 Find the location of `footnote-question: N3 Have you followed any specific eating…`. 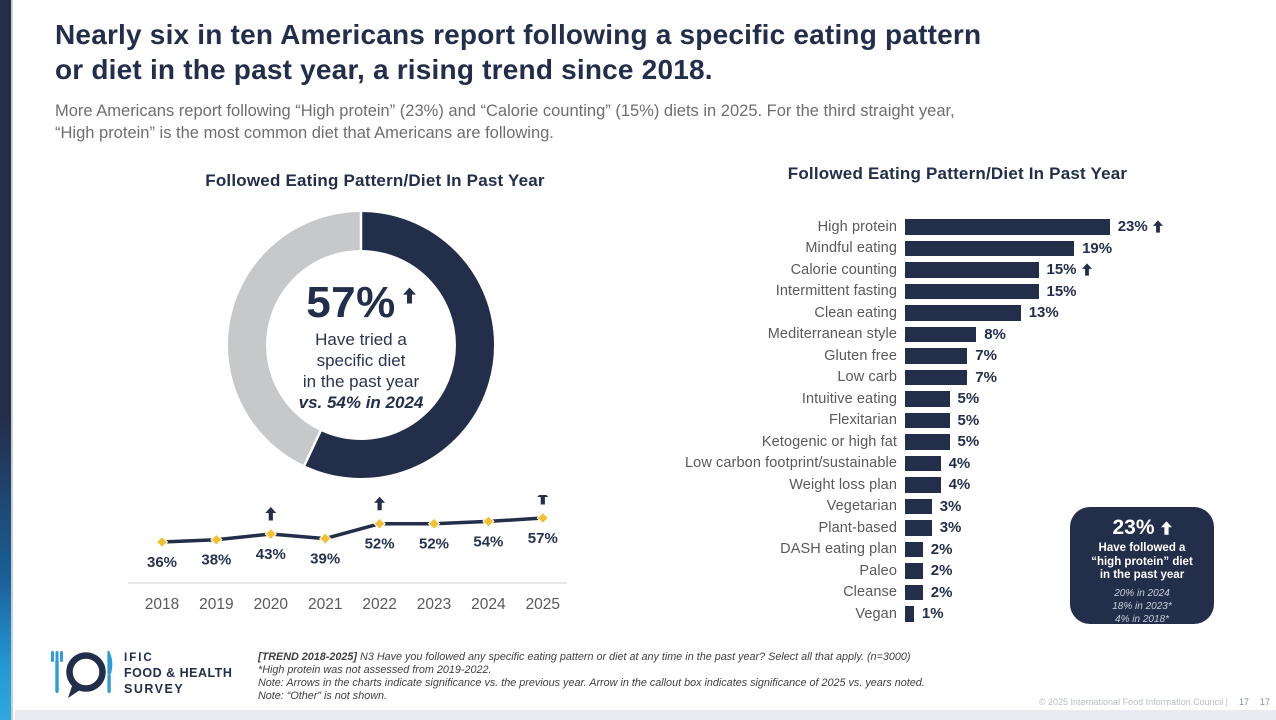

footnote-question: N3 Have you followed any specific eating… is located at coordinates (634, 657).